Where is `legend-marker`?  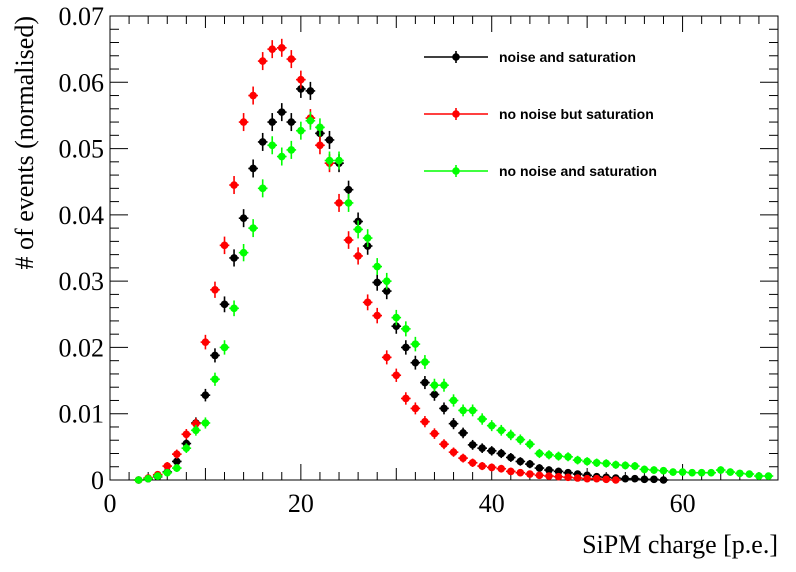 legend-marker is located at coordinates (456, 171).